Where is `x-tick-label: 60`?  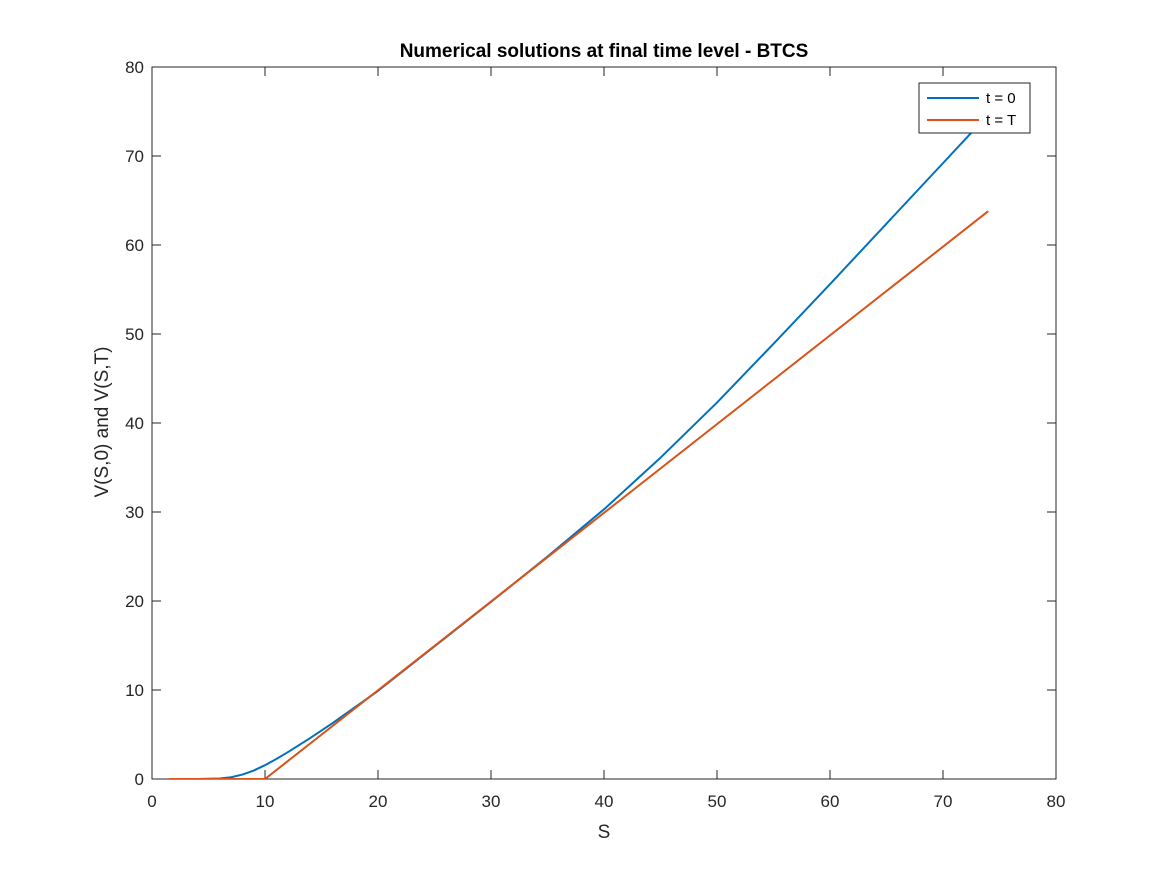 x-tick-label: 60 is located at coordinates (830, 801).